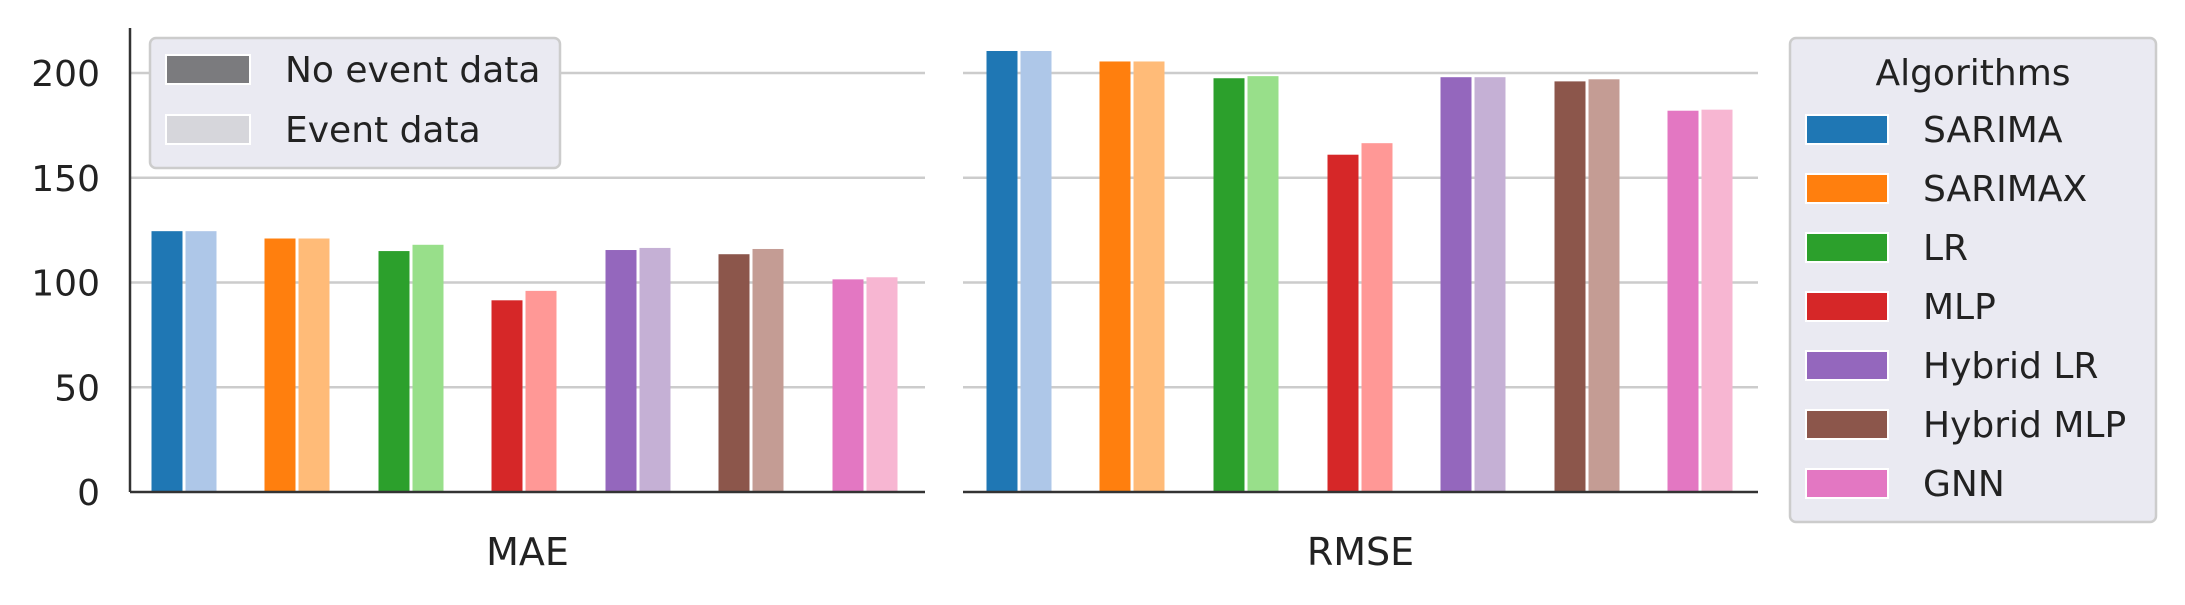  I want to click on legend-label: Hybrid MLP, so click(2024, 425).